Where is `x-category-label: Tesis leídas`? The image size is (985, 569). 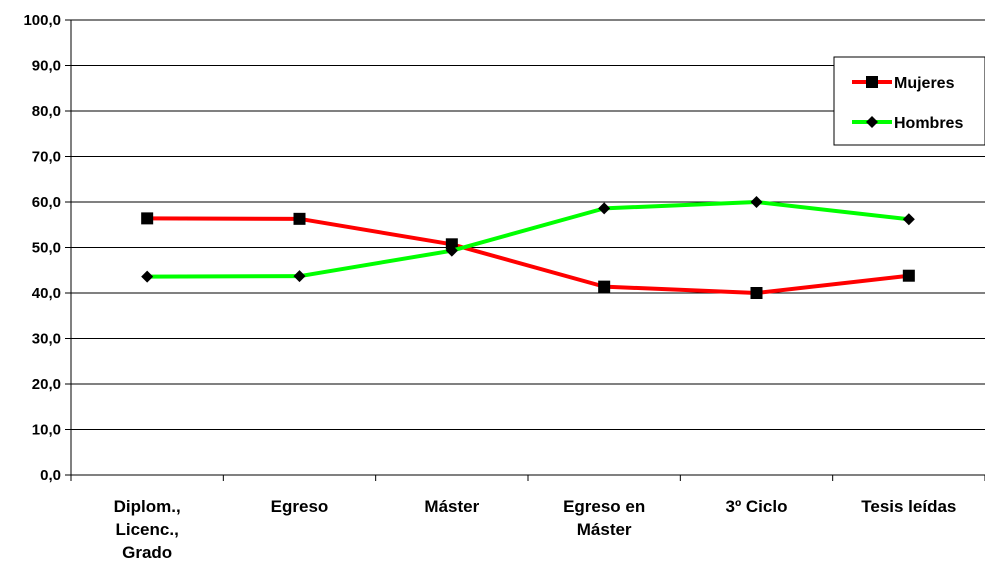 x-category-label: Tesis leídas is located at coordinates (908, 506).